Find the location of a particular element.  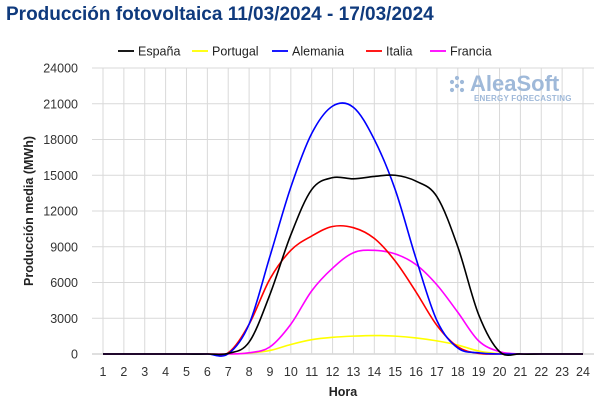

y-tick-label: 18000 is located at coordinates (60, 140).